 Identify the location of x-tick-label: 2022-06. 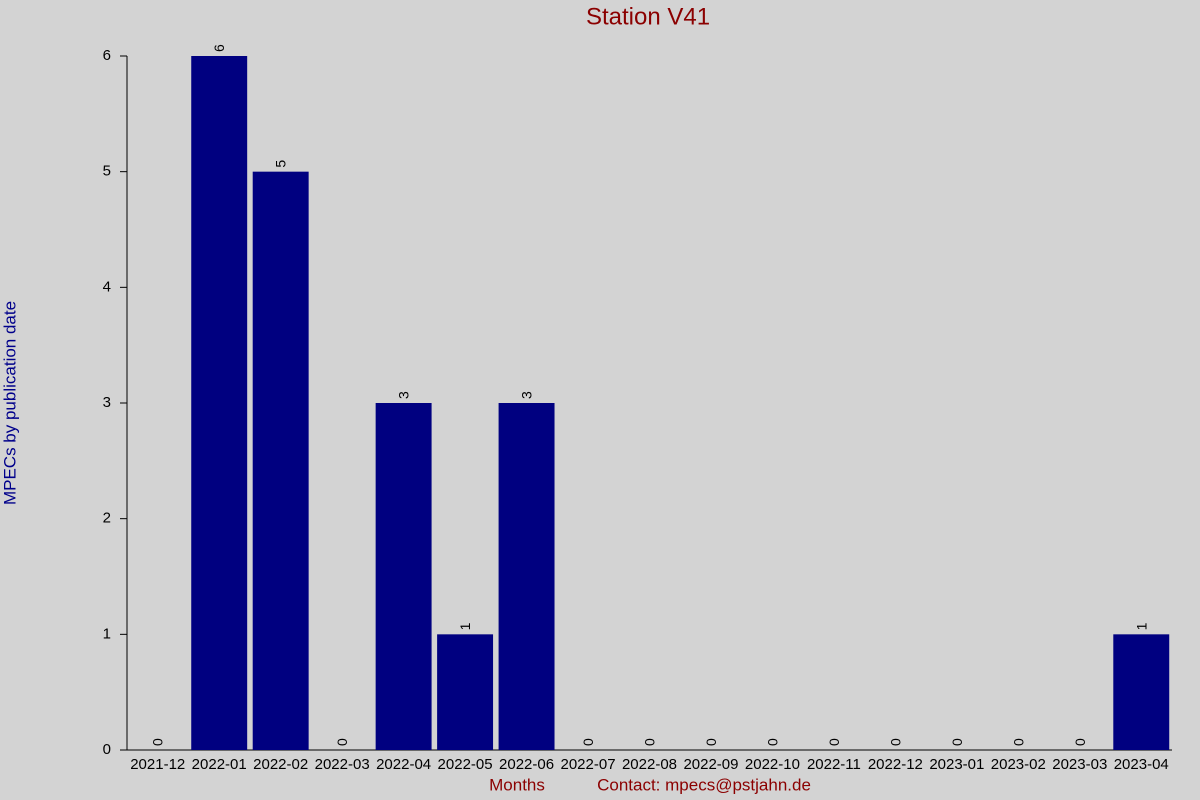
(526, 764).